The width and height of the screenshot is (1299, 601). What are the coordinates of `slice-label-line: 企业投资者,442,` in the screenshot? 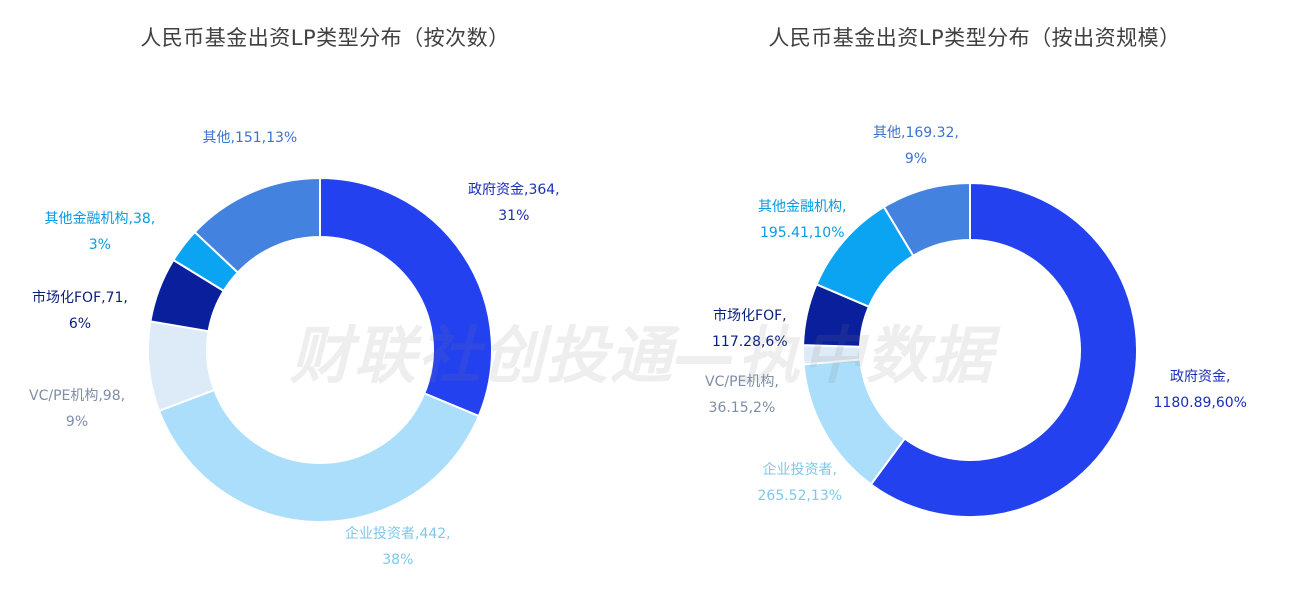 It's located at (398, 534).